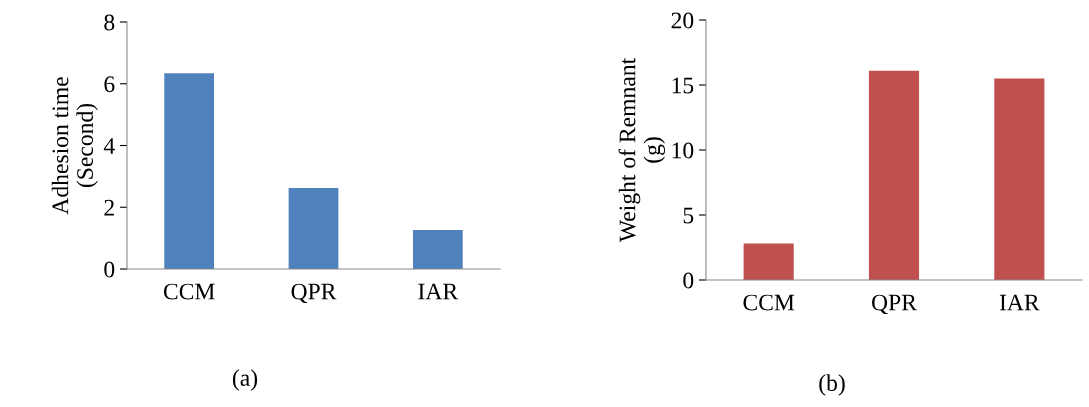 The width and height of the screenshot is (1089, 407). Describe the element at coordinates (688, 215) in the screenshot. I see `y-tick-label: 5` at that location.